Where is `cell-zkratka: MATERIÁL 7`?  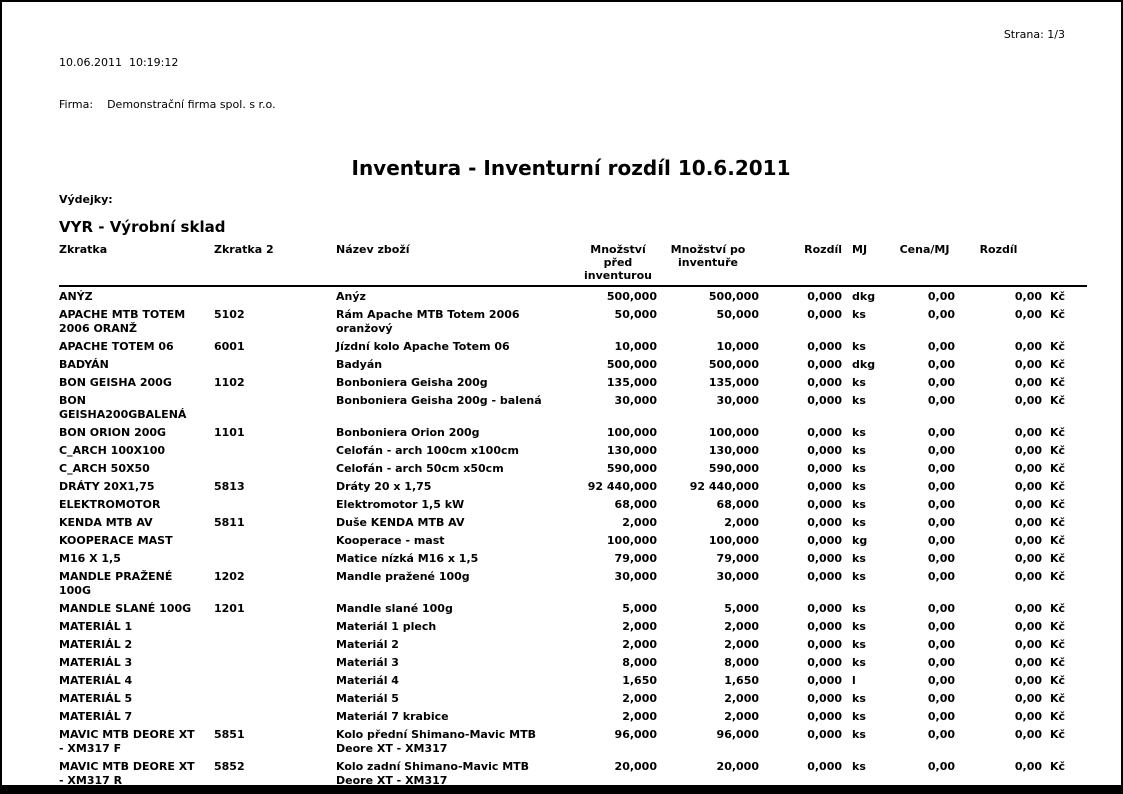
cell-zkratka: MATERIÁL 7 is located at coordinates (96, 716).